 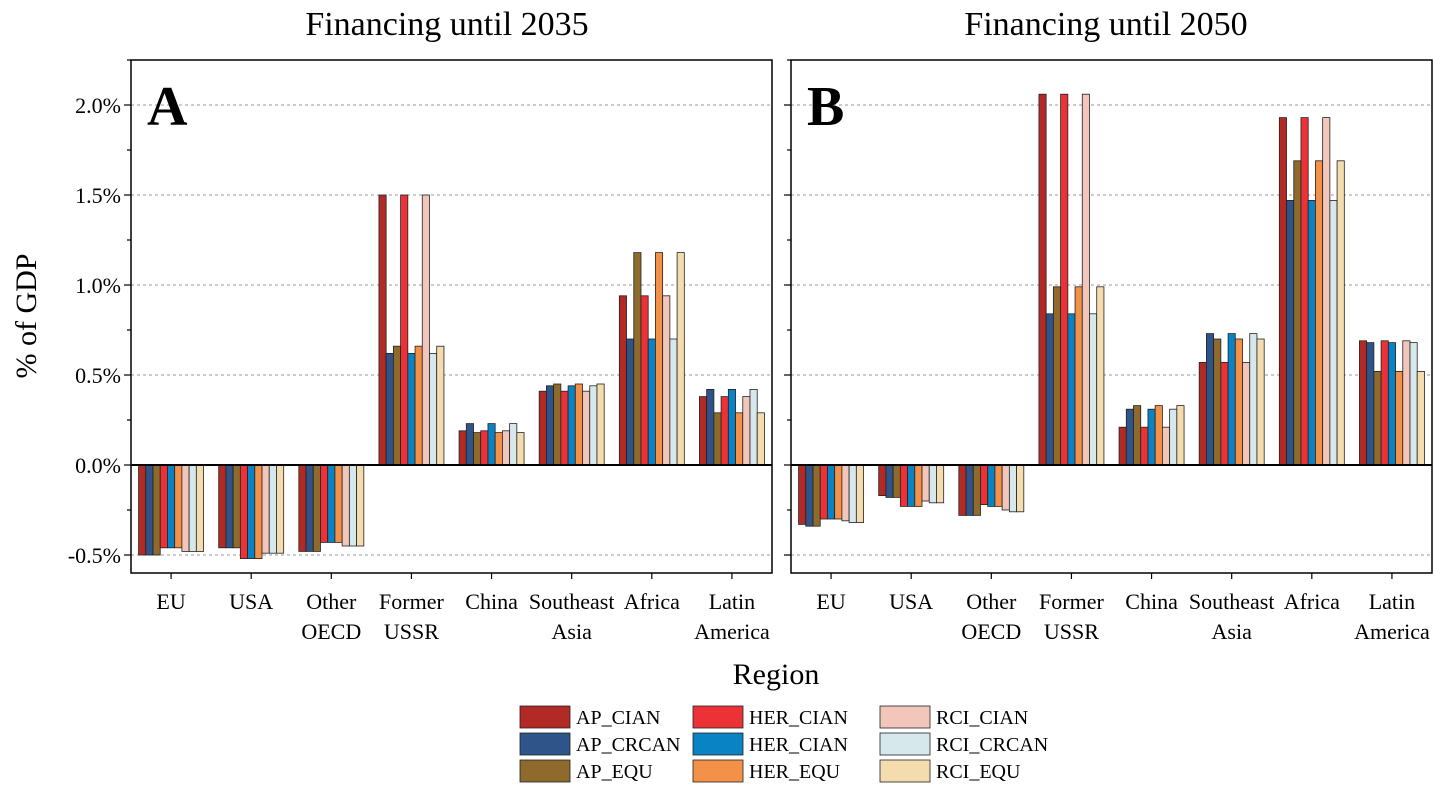 What do you see at coordinates (98, 465) in the screenshot?
I see `y-tick-label: 0.0%` at bounding box center [98, 465].